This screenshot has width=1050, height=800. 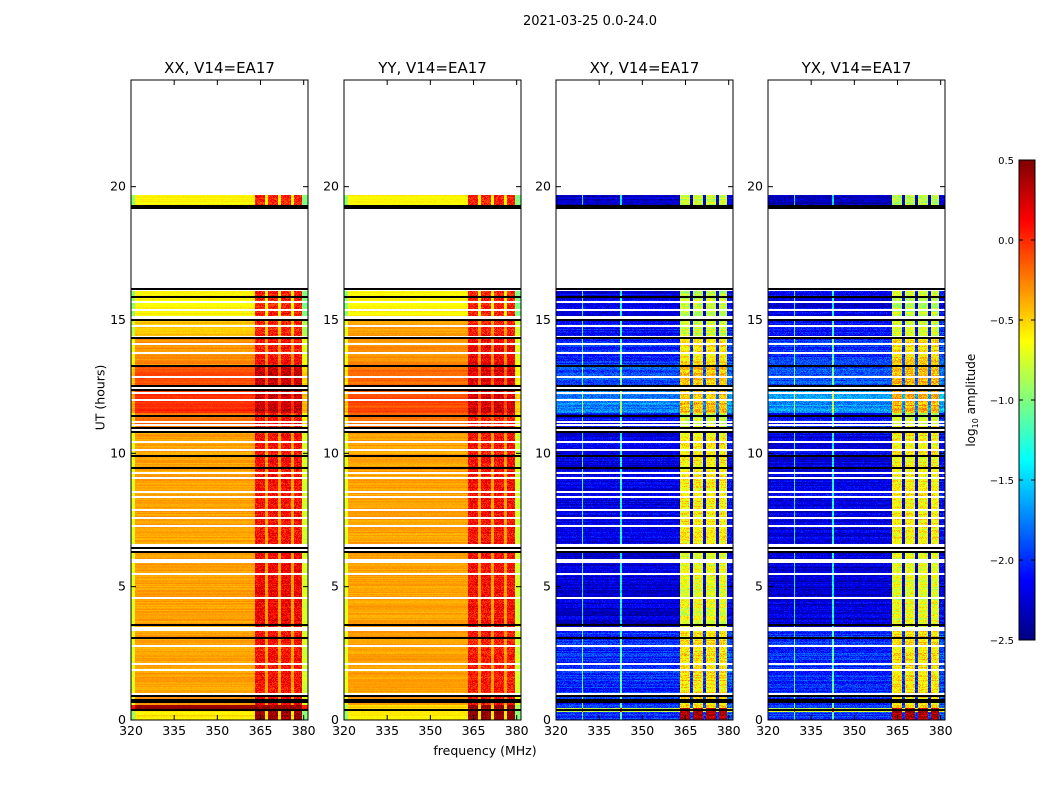 I want to click on colorbar-tick-label: −1.5, so click(x=1002, y=481).